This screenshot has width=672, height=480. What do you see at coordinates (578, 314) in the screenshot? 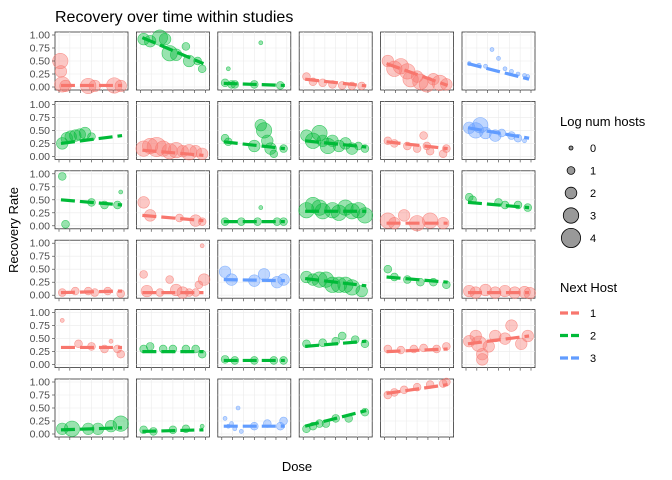
I see `color-legend-item: 1` at bounding box center [578, 314].